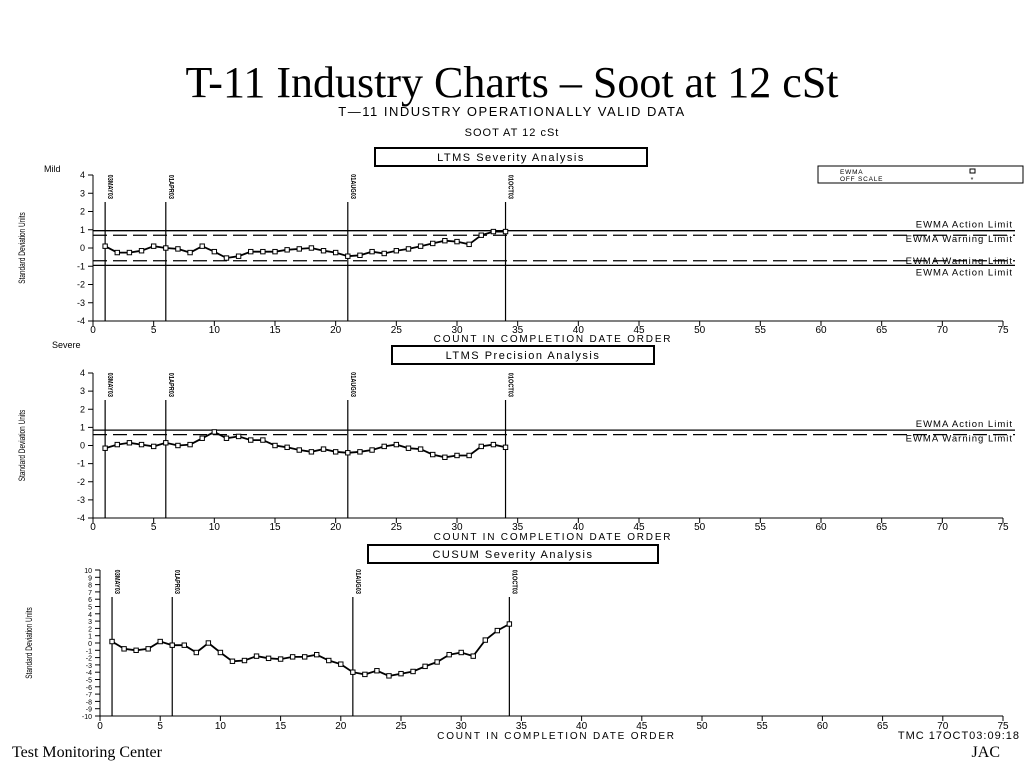  I want to click on legend-star-marker: *, so click(972, 180).